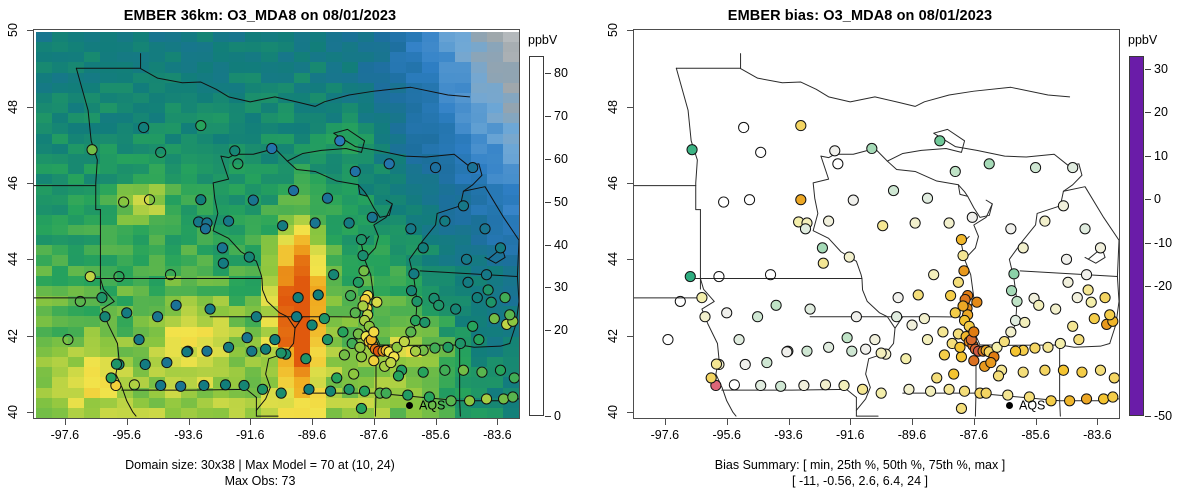 The width and height of the screenshot is (1200, 502). What do you see at coordinates (561, 158) in the screenshot?
I see `colorbar-tick-label: 60` at bounding box center [561, 158].